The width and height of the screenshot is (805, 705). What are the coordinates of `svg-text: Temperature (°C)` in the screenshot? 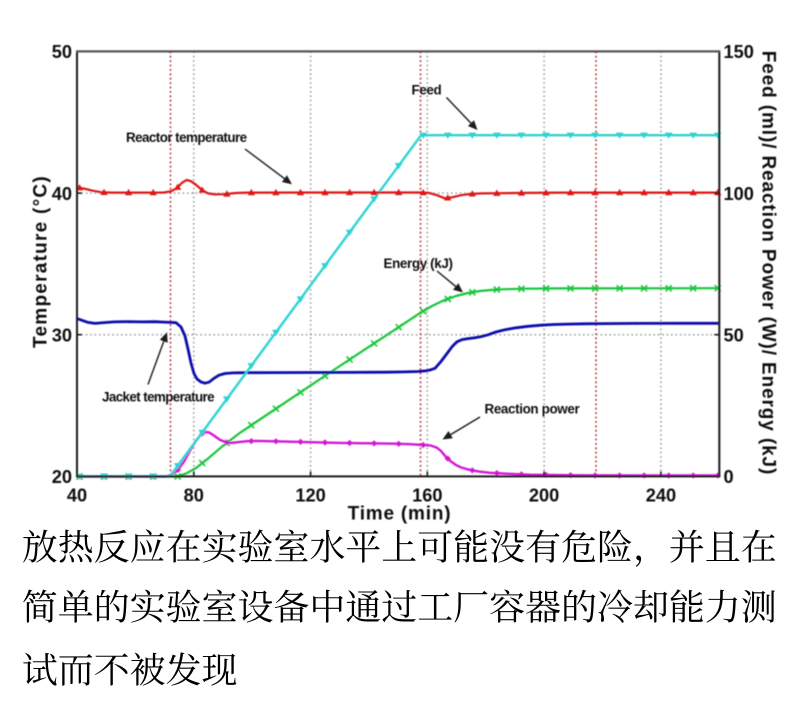 It's located at (41, 261).